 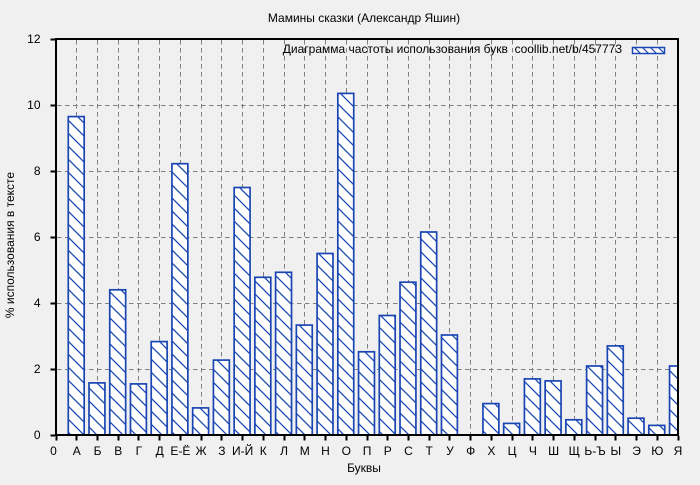 I want to click on svg-text: Ф, so click(x=470, y=451).